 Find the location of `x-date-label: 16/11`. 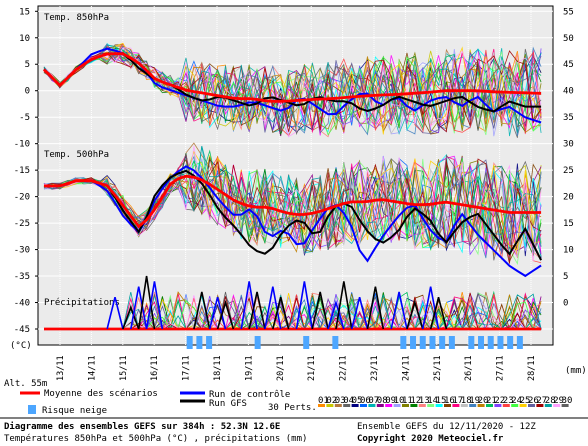

x-date-label: 16/11 is located at coordinates (155, 368).